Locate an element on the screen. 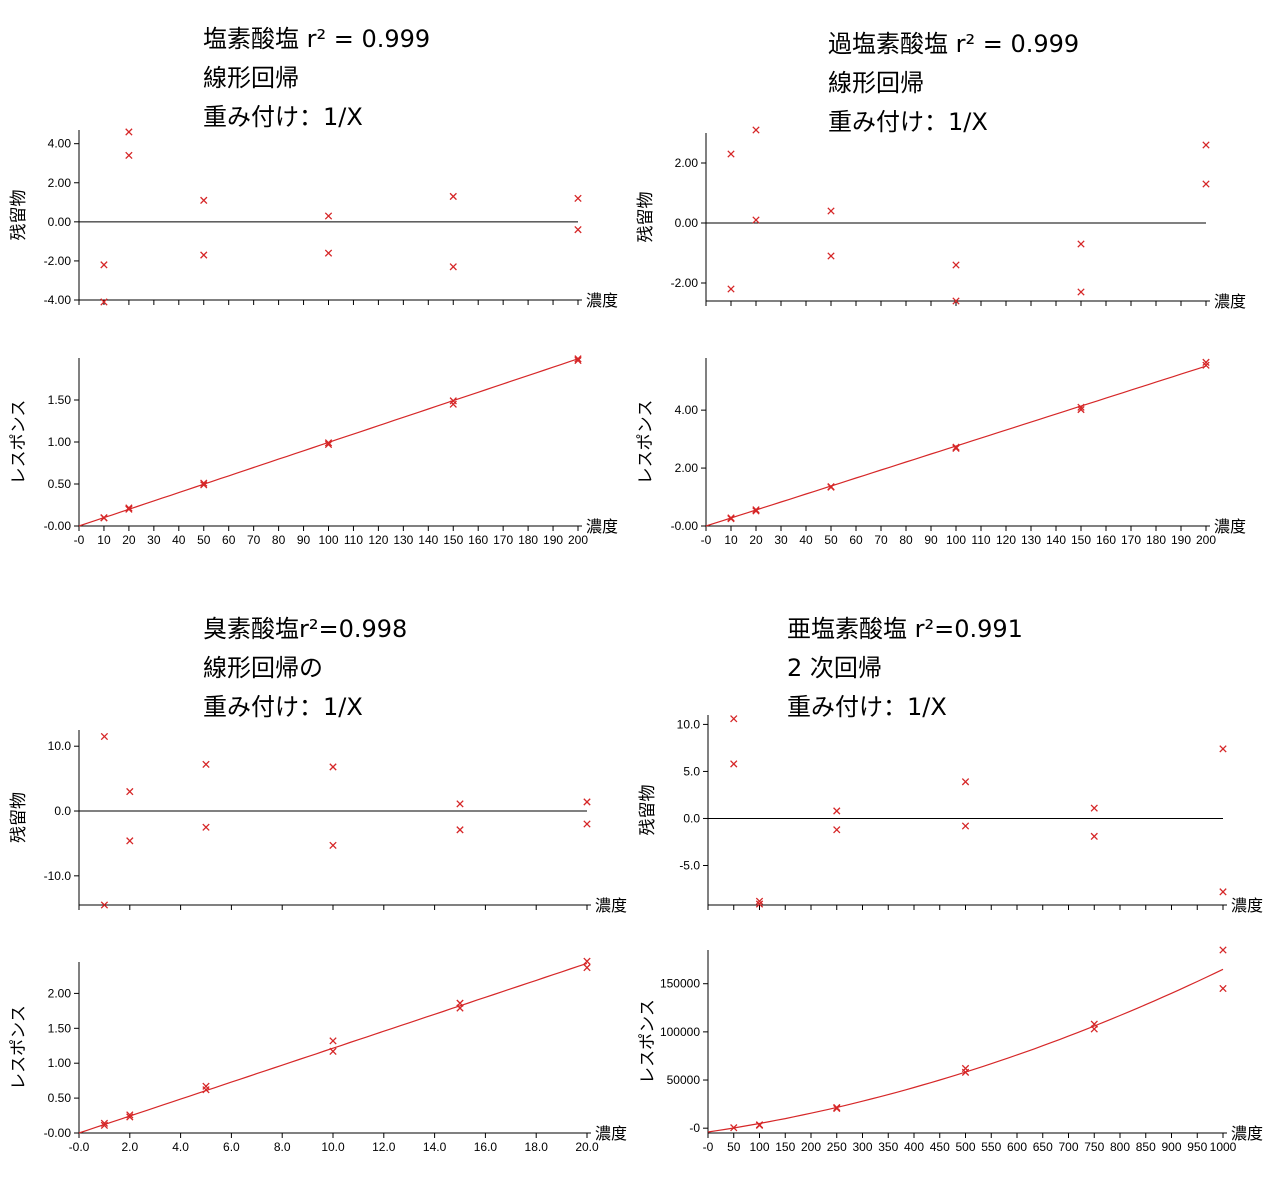 Image resolution: width=1280 pixels, height=1186 pixels. calibration-x-tick-label: 800 is located at coordinates (1120, 1147).